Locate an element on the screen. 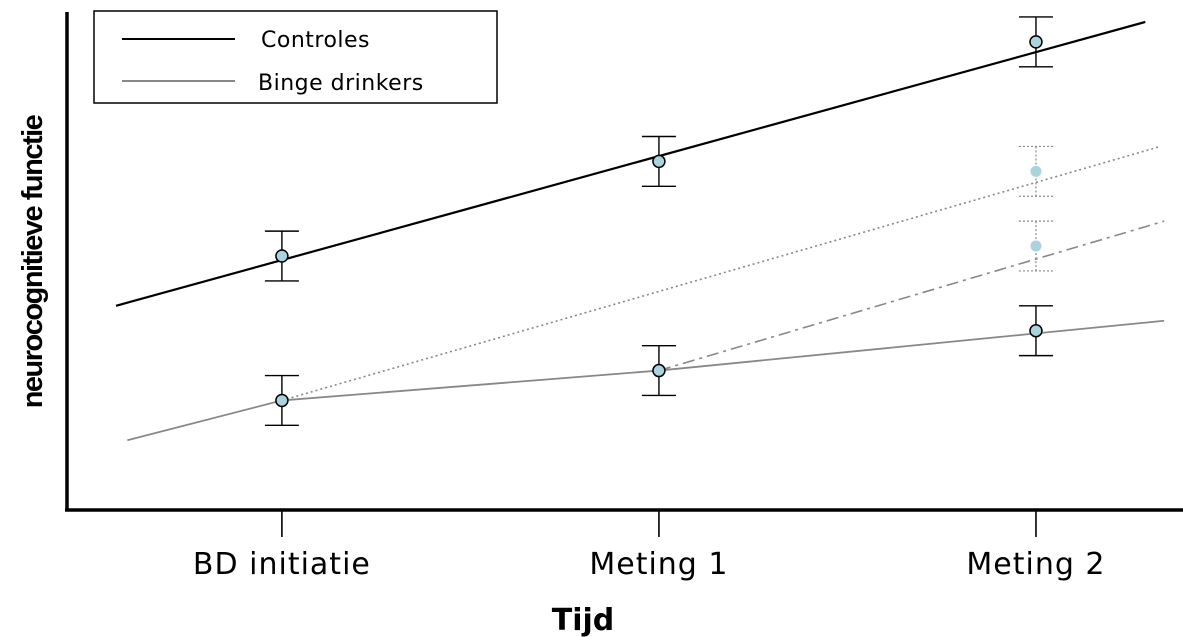 The height and width of the screenshot is (637, 1183). legend-label-binge-drinkers: Binge drinkers is located at coordinates (341, 83).